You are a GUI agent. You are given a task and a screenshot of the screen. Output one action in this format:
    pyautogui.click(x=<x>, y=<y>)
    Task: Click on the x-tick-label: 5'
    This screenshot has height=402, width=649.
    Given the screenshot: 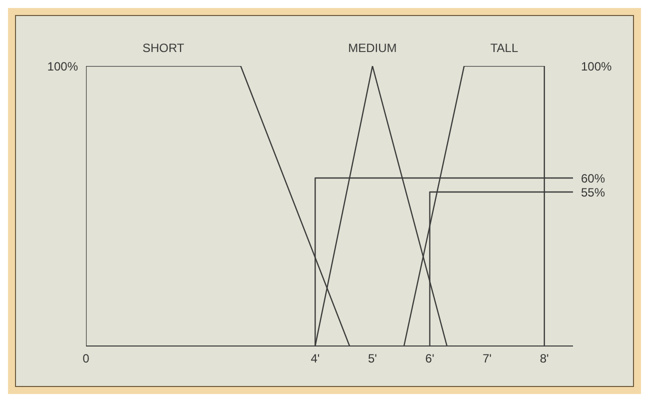 What is the action you would take?
    pyautogui.click(x=372, y=359)
    